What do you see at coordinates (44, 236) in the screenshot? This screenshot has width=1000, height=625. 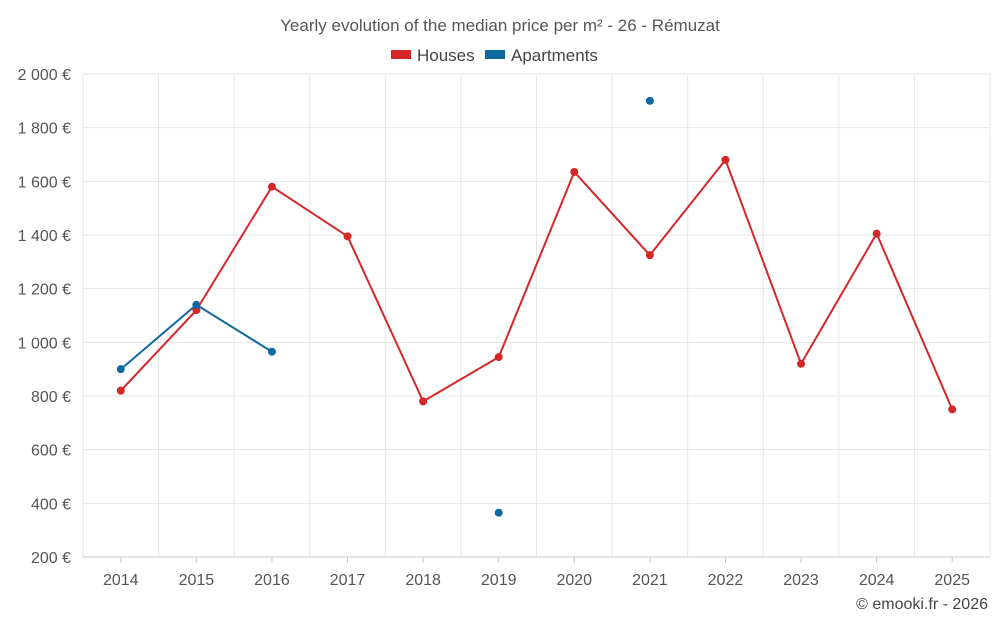 I see `y-tick-label: 1 400 €` at bounding box center [44, 236].